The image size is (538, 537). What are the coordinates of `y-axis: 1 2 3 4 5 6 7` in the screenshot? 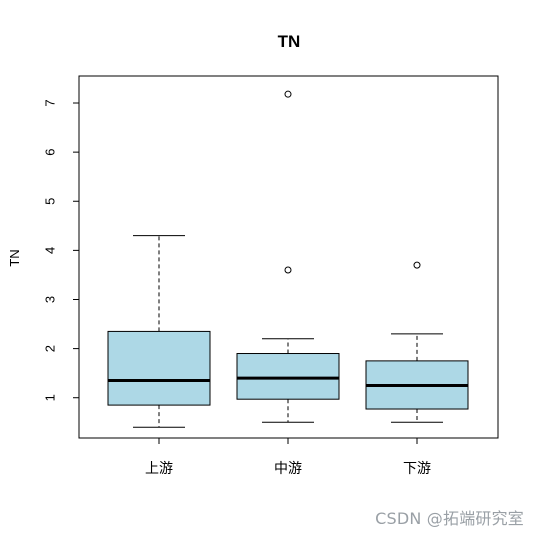 It's located at (60, 250).